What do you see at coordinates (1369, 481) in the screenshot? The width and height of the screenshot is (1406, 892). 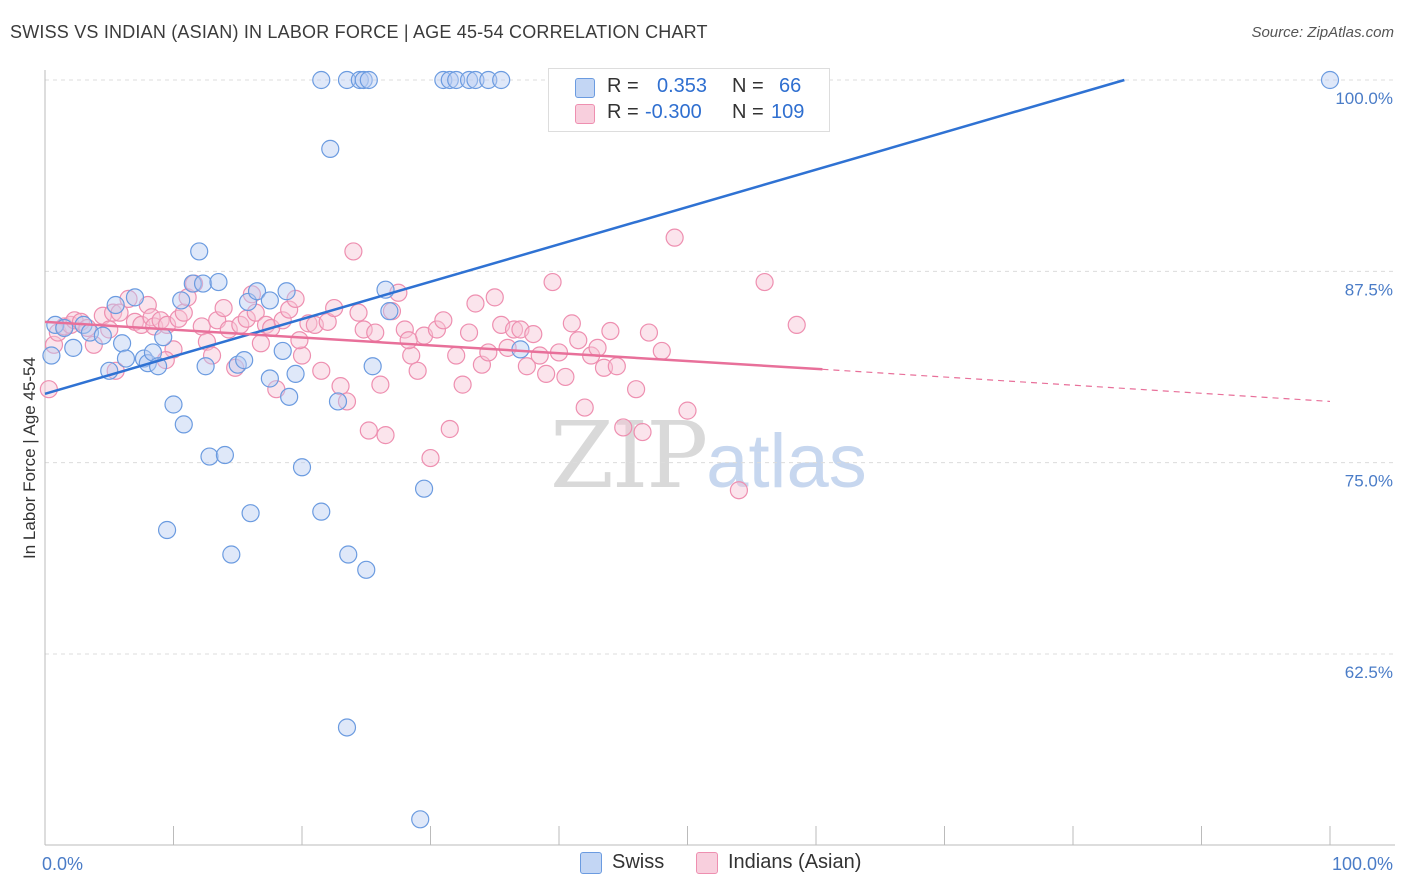 I see `y-tick-label: 75.0%` at bounding box center [1369, 481].